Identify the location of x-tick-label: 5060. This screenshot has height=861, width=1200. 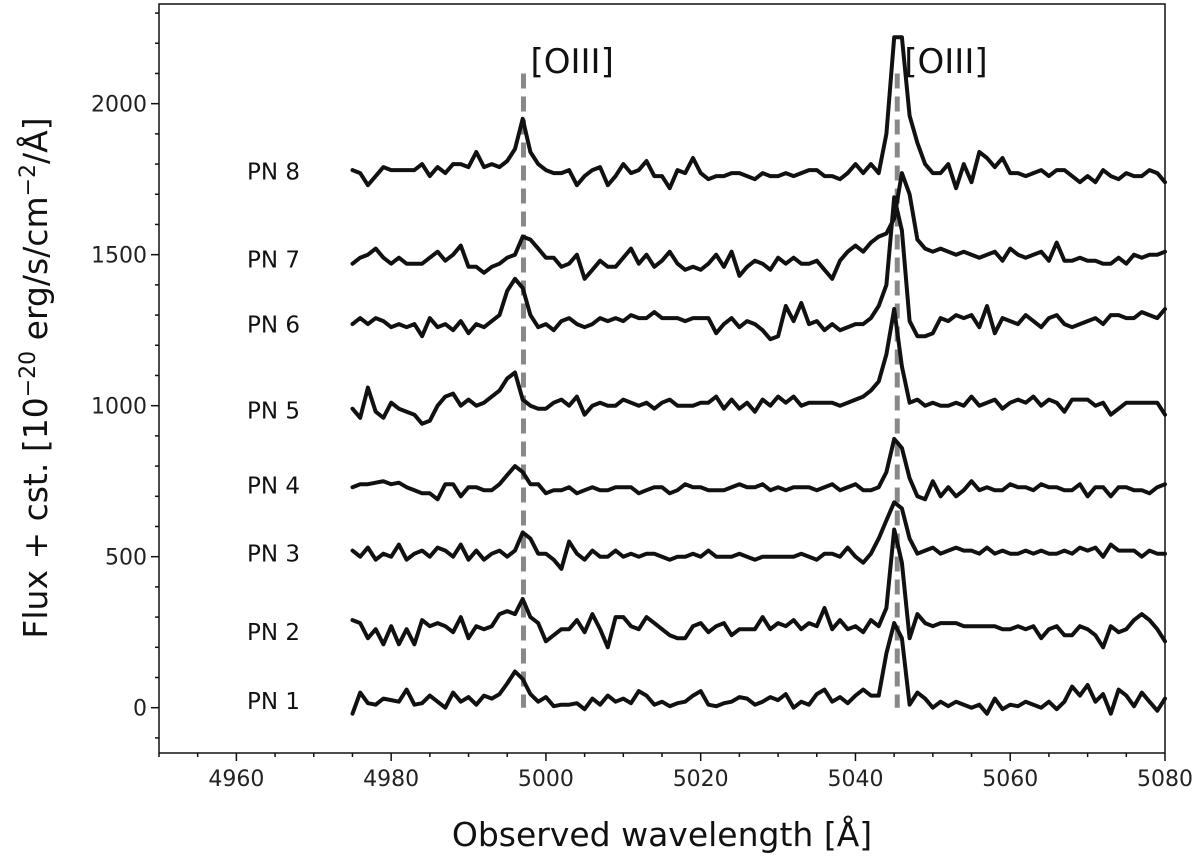
(1010, 779).